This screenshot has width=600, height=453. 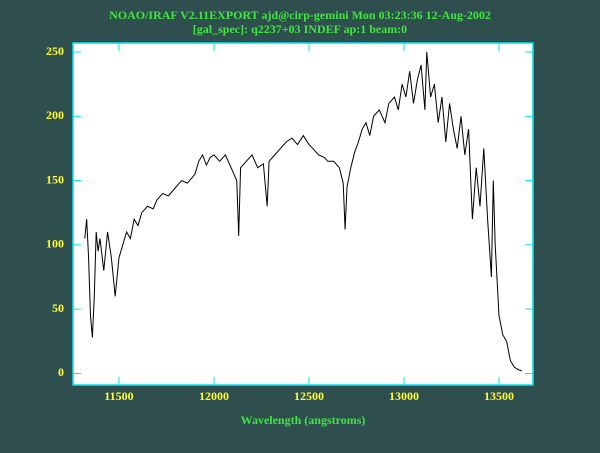 I want to click on x-tick-label: 13000, so click(x=404, y=396).